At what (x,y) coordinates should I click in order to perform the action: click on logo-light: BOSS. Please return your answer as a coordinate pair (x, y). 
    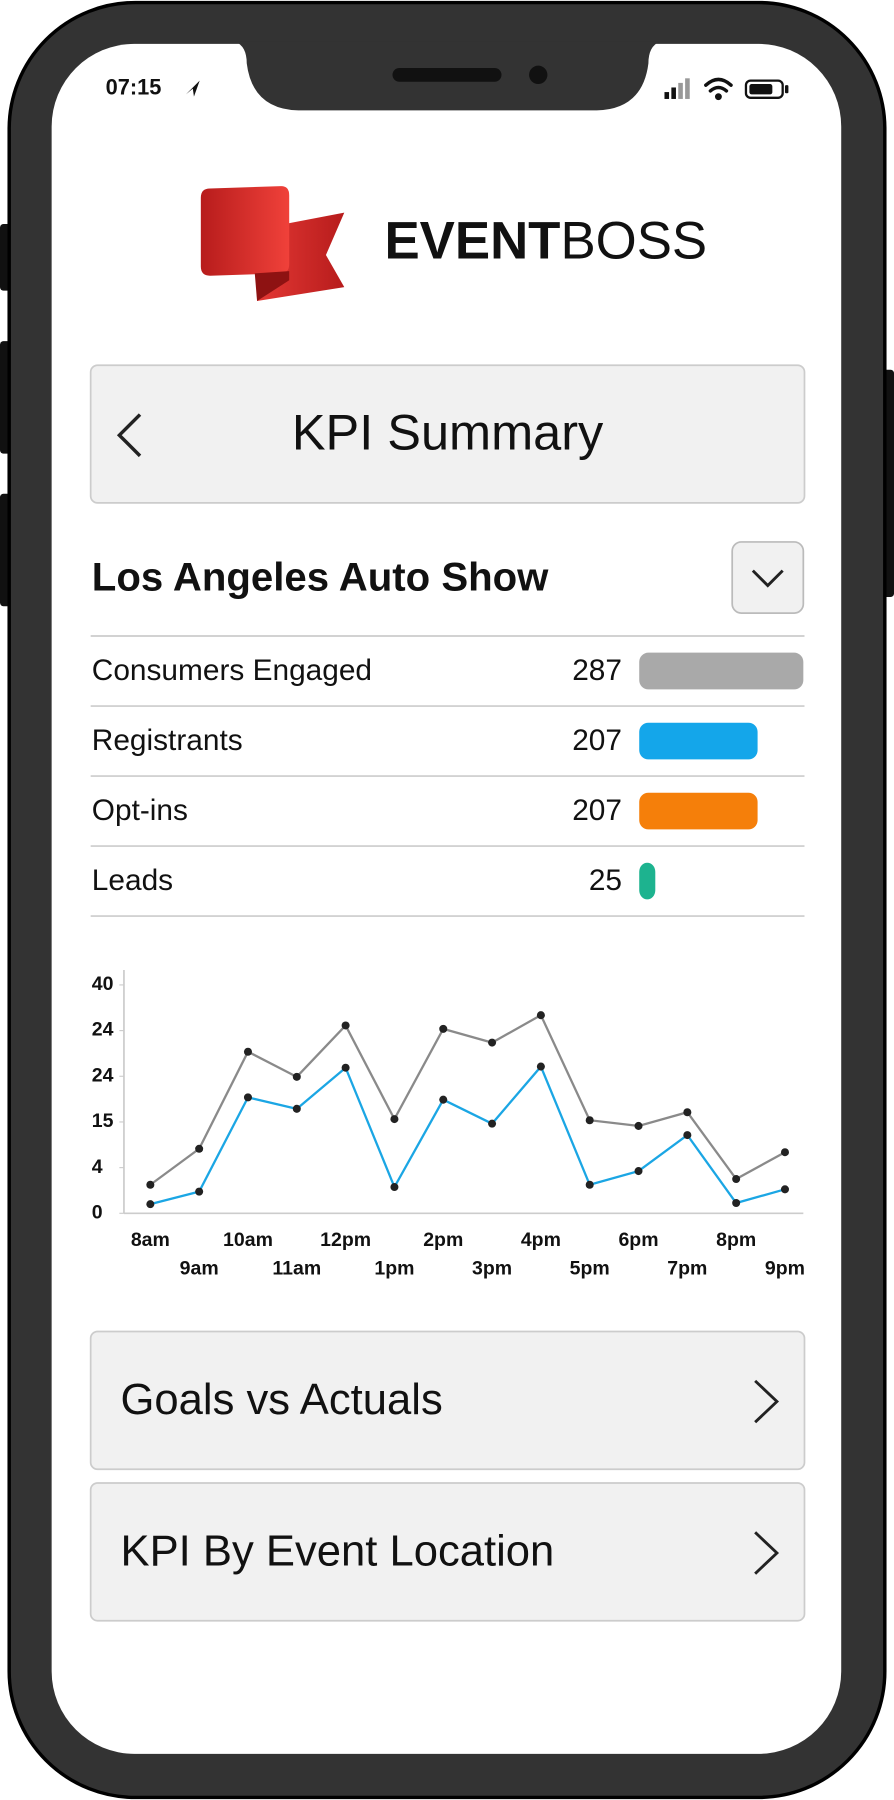
    Looking at the image, I should click on (633, 241).